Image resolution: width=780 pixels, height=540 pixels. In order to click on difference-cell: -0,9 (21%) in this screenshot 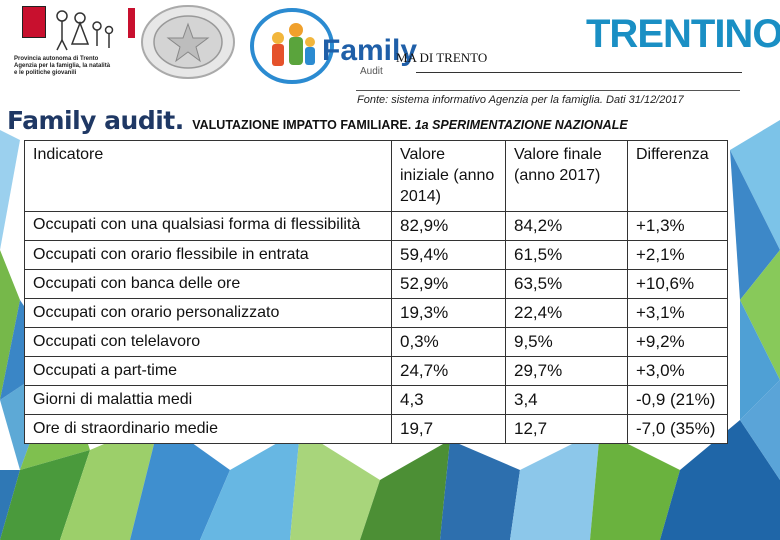, I will do `click(677, 400)`.